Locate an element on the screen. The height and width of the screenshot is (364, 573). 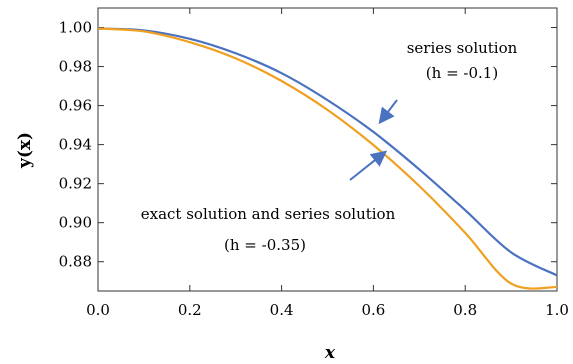
y-tick-label: 0.98 is located at coordinates (75, 67).